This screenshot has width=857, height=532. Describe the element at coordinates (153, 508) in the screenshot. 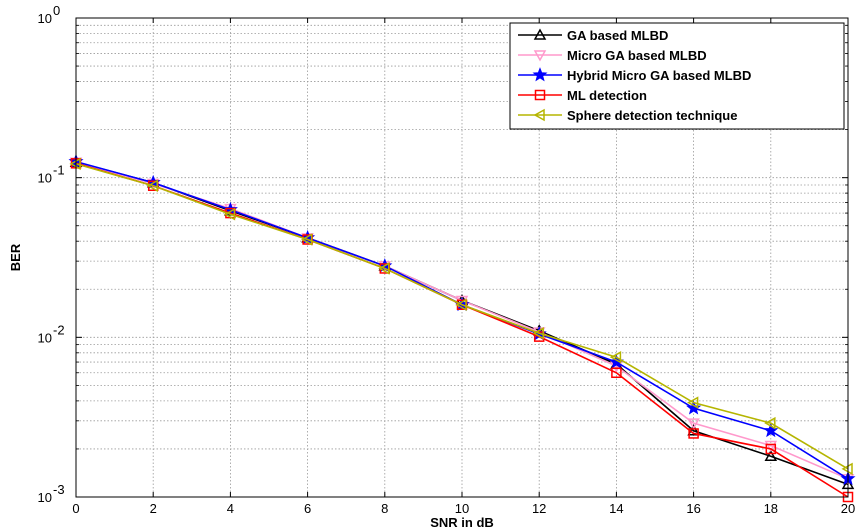

I see `x-tick-label: 2` at that location.